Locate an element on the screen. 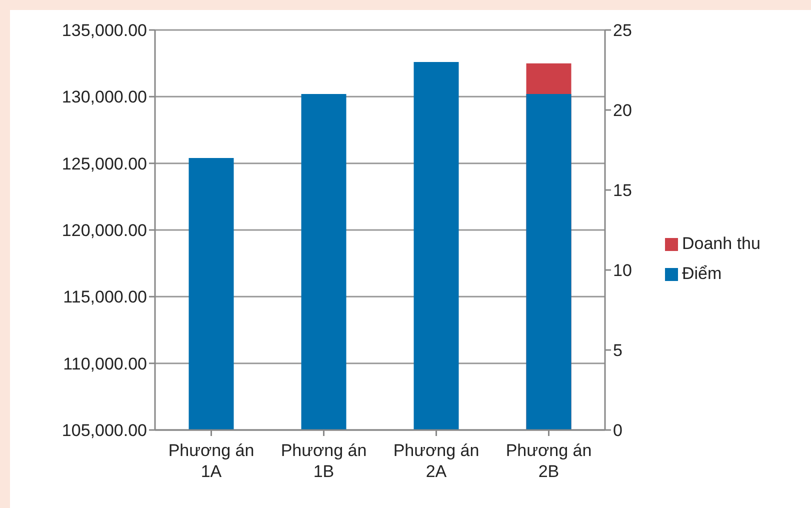 The width and height of the screenshot is (811, 508). y-tick-label: 125,000.00 is located at coordinates (104, 164).